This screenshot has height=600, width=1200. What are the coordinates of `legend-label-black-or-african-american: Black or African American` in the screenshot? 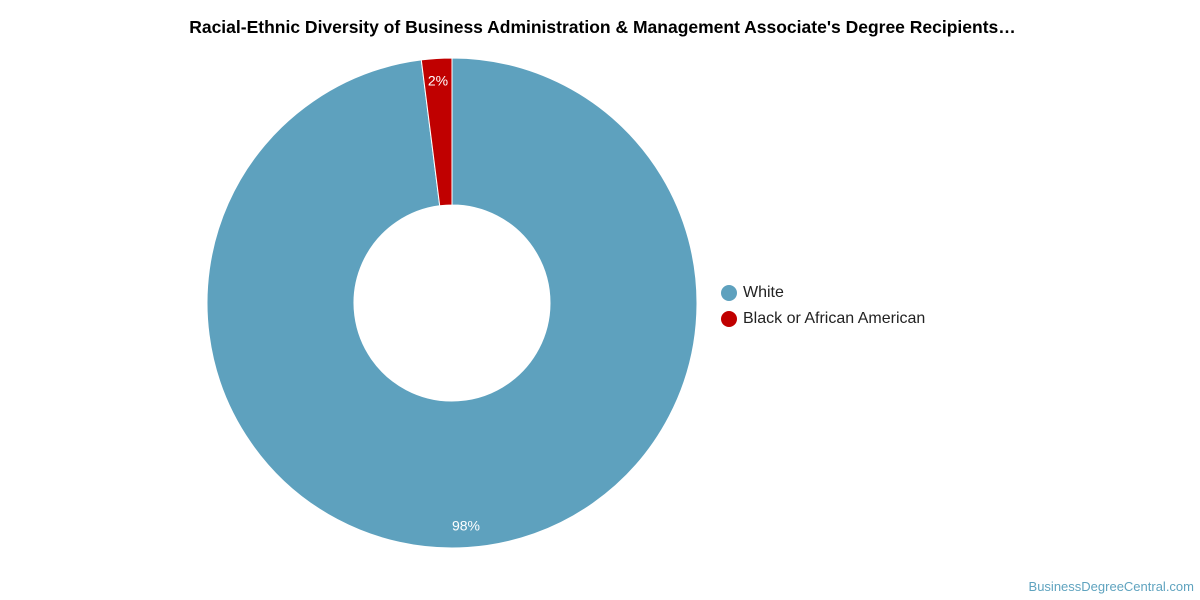 It's located at (834, 318).